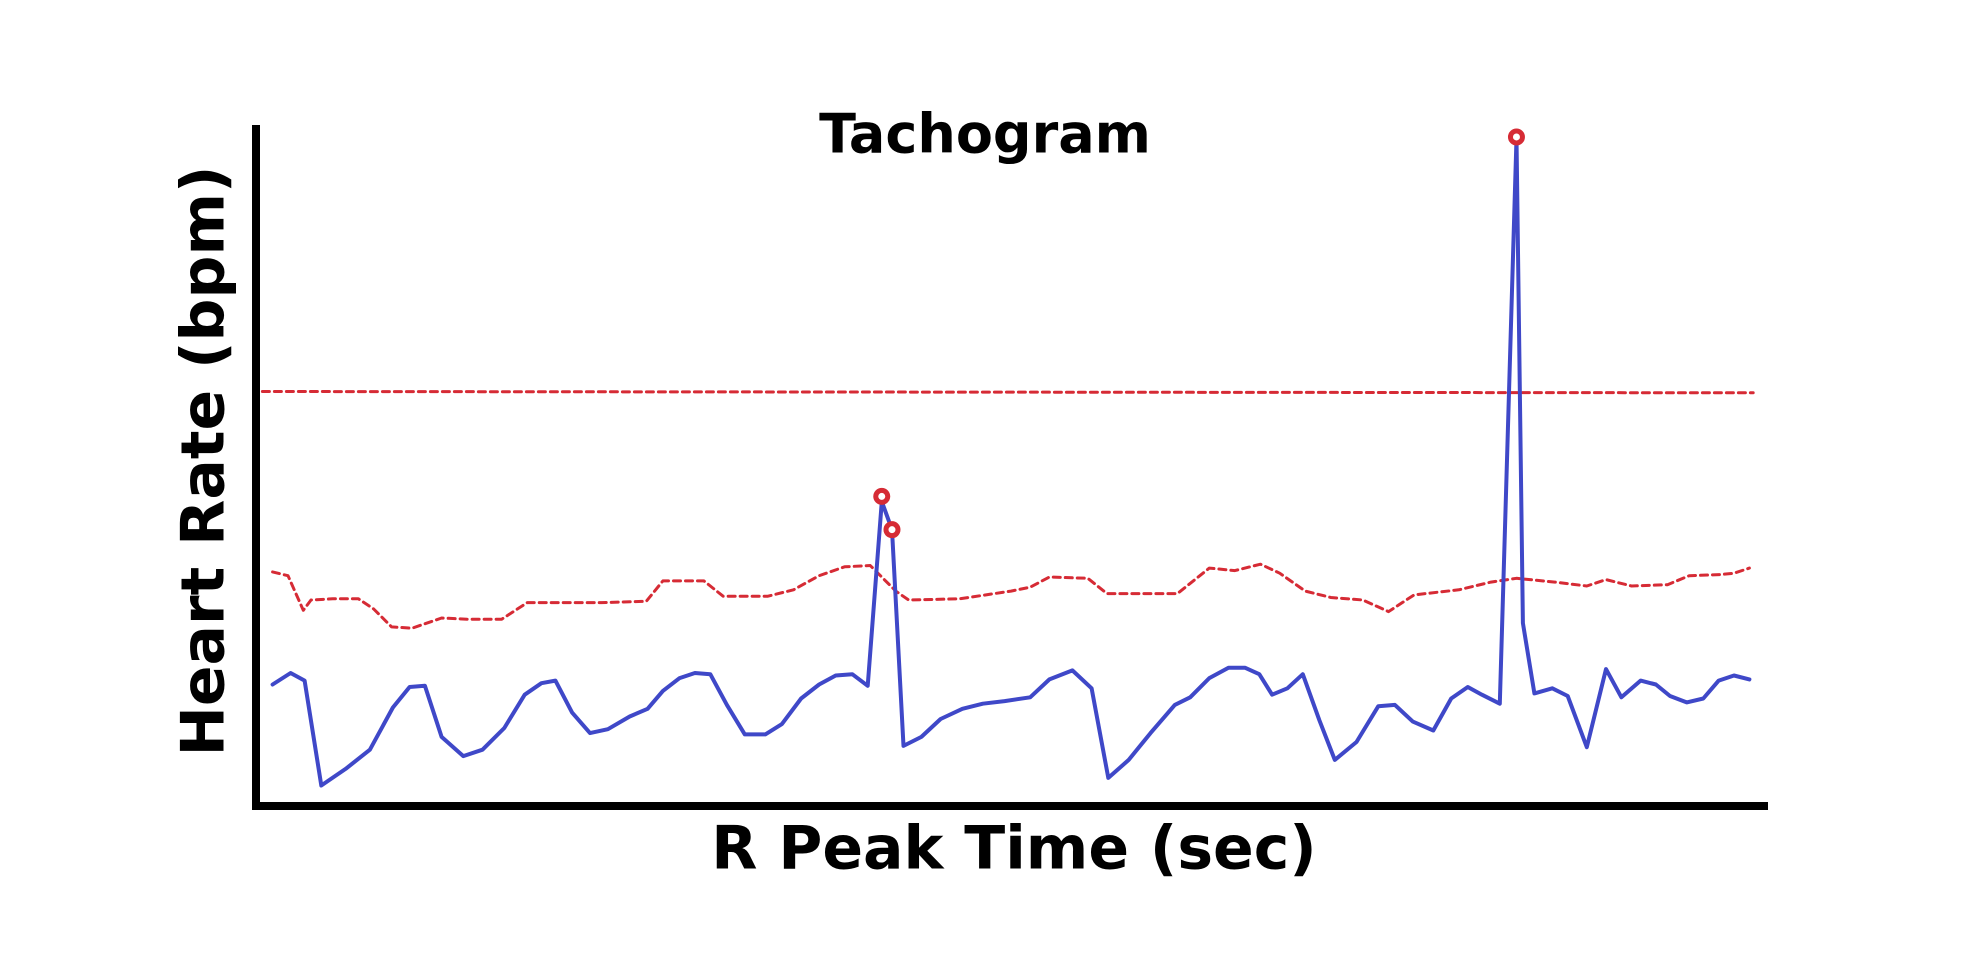 This screenshot has width=1987, height=956. What do you see at coordinates (985, 134) in the screenshot?
I see `chart-title: Tachogram` at bounding box center [985, 134].